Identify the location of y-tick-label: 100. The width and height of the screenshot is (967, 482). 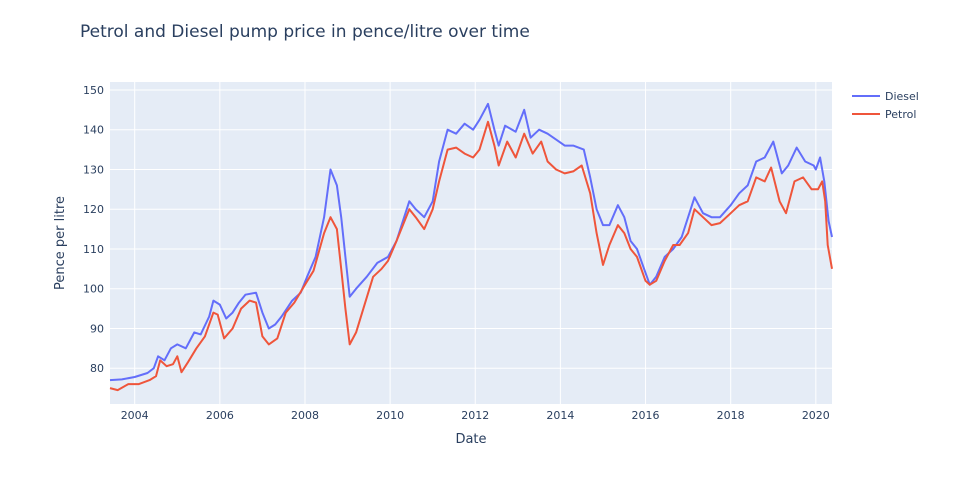
(93, 289).